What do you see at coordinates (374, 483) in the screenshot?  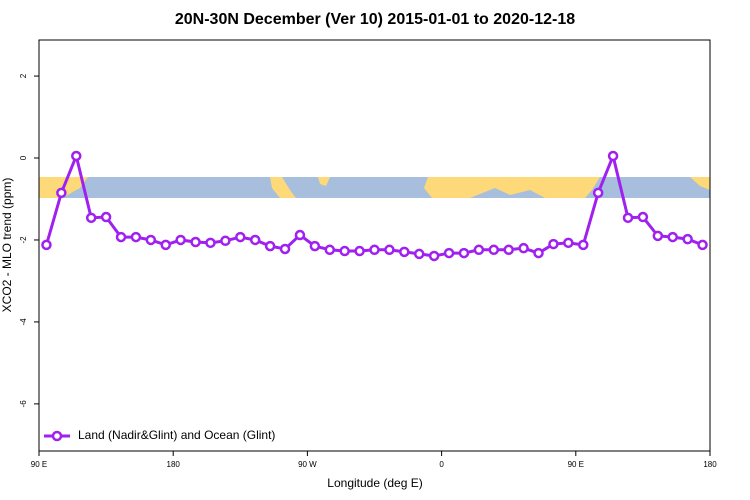 I see `x-axis-label: Longitude (deg E)` at bounding box center [374, 483].